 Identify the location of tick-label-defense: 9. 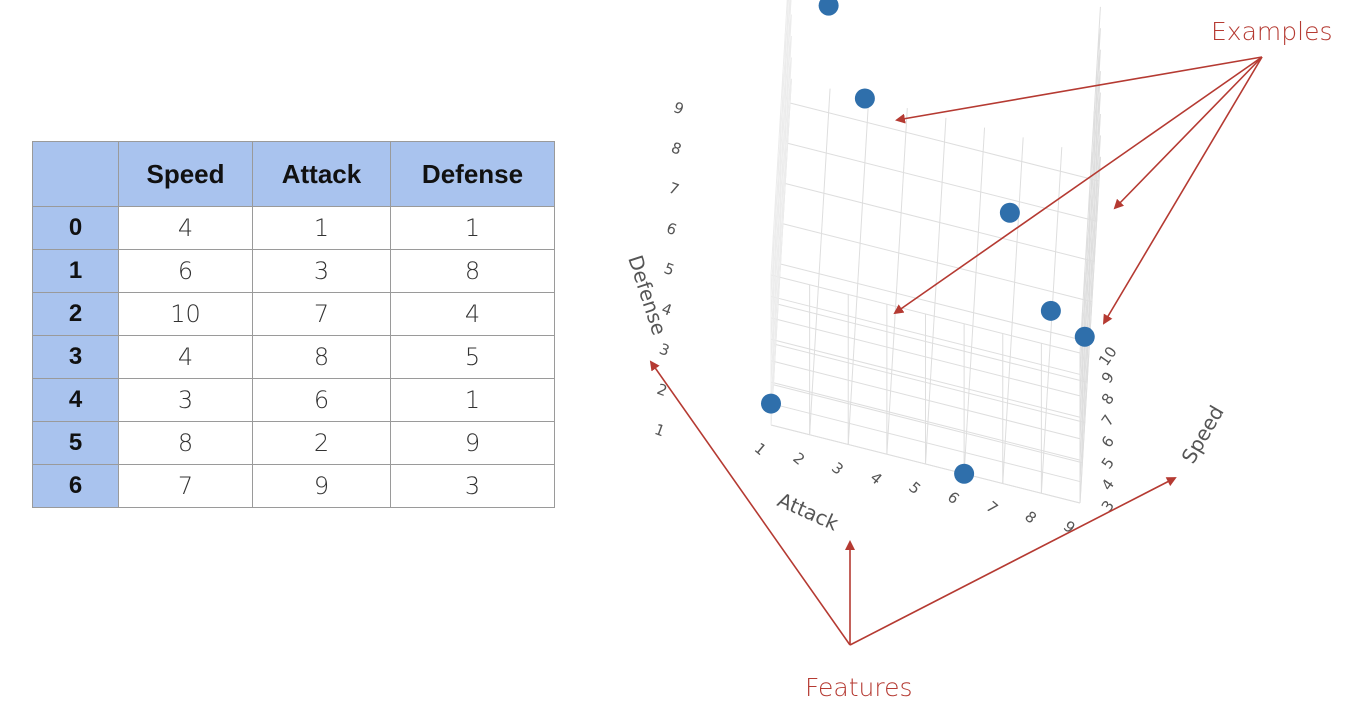
(678, 108).